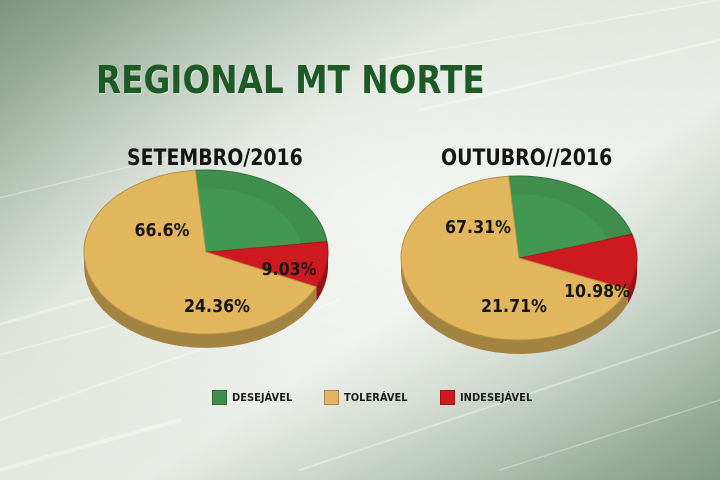  What do you see at coordinates (496, 397) in the screenshot?
I see `legend-label: INDESEJÁVEL` at bounding box center [496, 397].